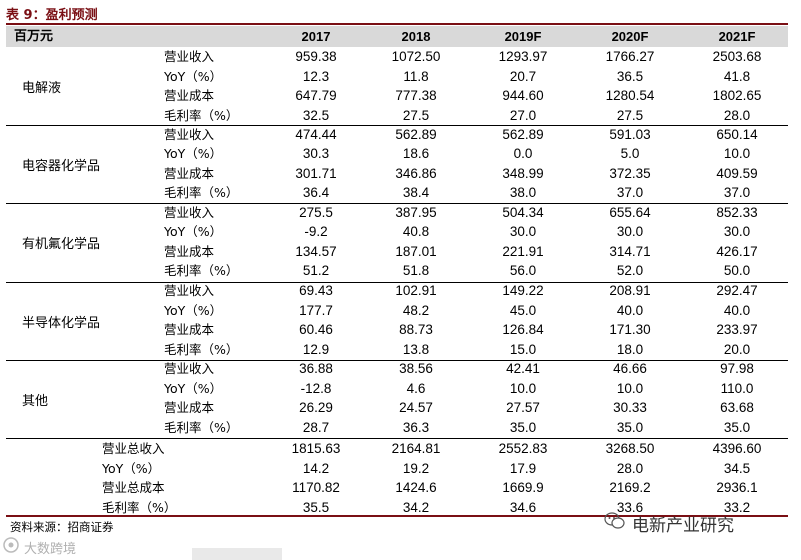 The height and width of the screenshot is (560, 801). Describe the element at coordinates (737, 271) in the screenshot. I see `value-cell: 50.0` at that location.